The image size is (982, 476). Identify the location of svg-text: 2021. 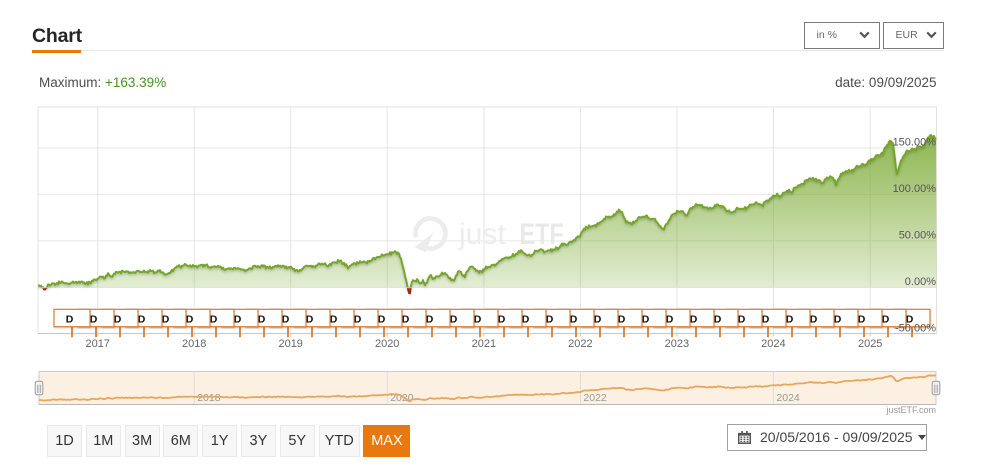
(484, 344).